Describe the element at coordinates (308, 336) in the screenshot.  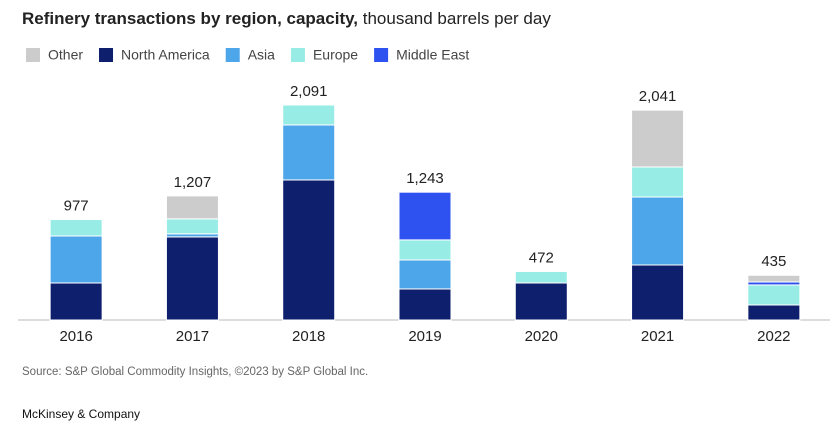
I see `x-tick-label: 2018` at that location.